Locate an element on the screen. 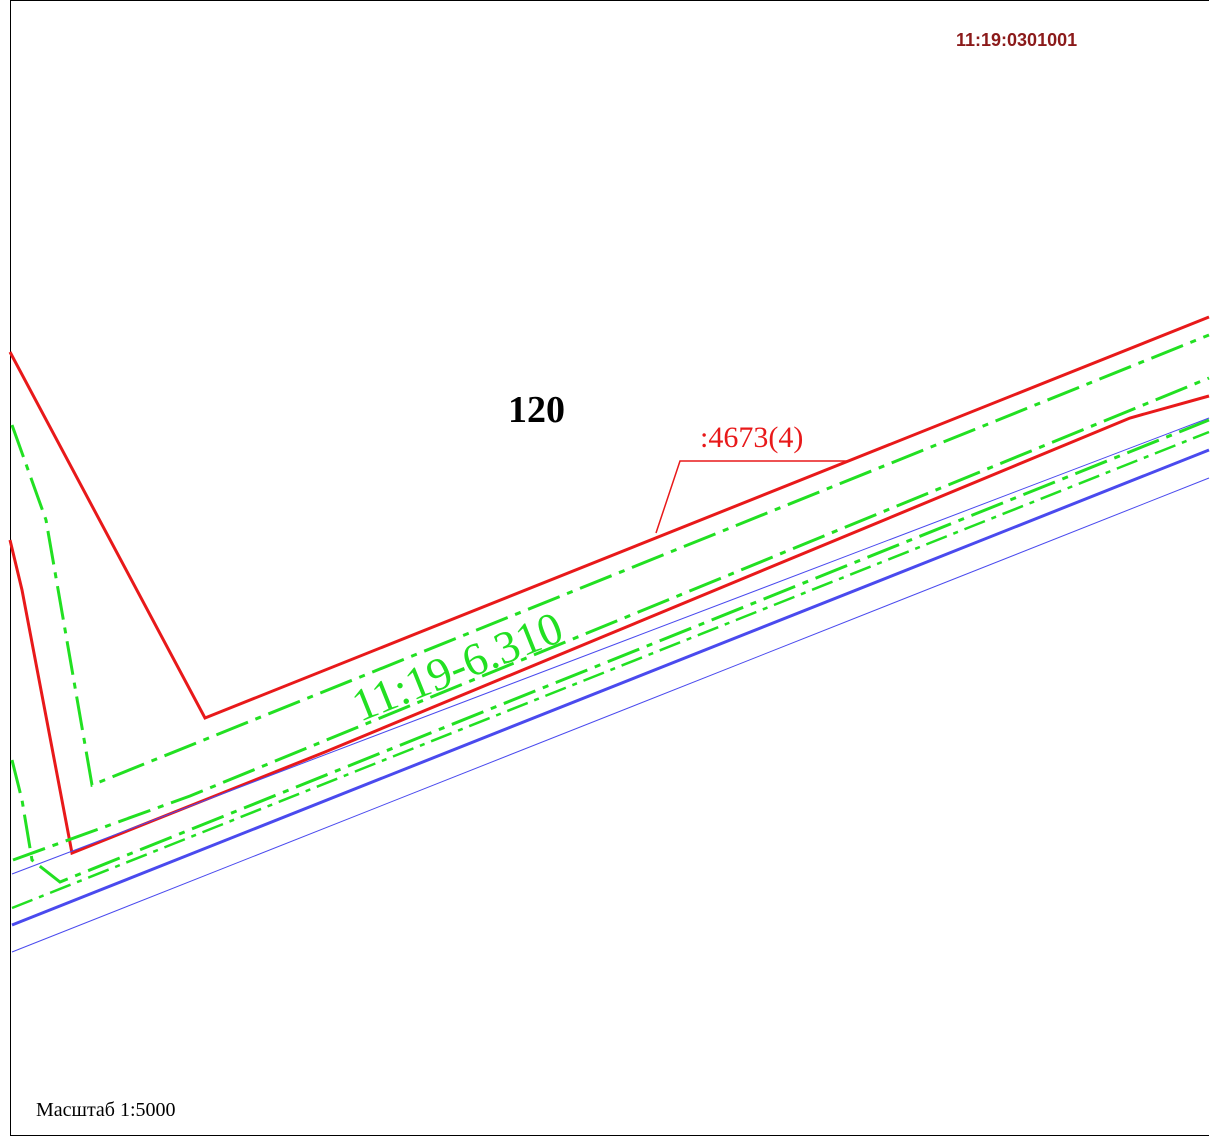  parcel-label-leader is located at coordinates (751, 497).